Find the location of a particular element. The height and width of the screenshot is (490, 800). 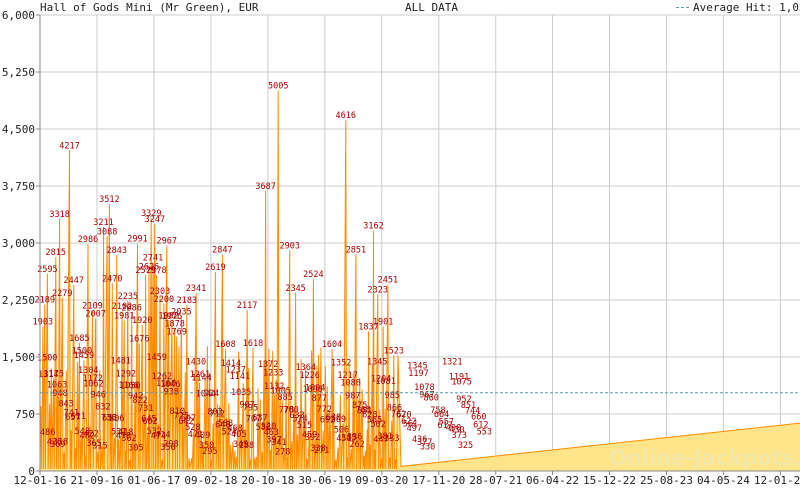

minor-label: 602 is located at coordinates (149, 422).